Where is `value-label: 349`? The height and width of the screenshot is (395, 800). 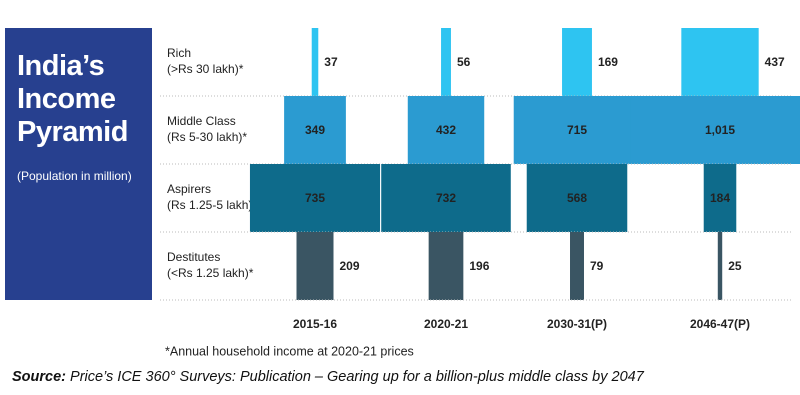
value-label: 349 is located at coordinates (315, 130).